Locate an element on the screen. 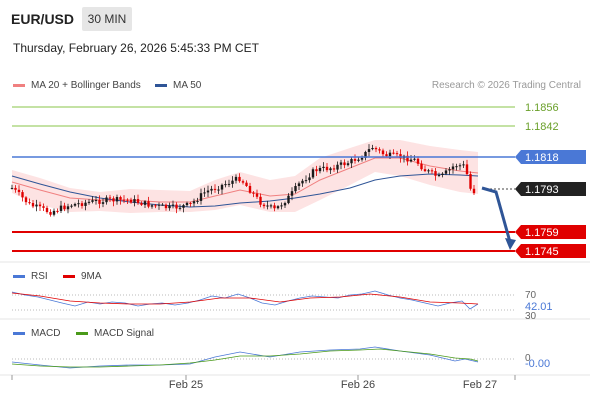 The width and height of the screenshot is (590, 400). support-2-label: 1.1745 is located at coordinates (542, 252).